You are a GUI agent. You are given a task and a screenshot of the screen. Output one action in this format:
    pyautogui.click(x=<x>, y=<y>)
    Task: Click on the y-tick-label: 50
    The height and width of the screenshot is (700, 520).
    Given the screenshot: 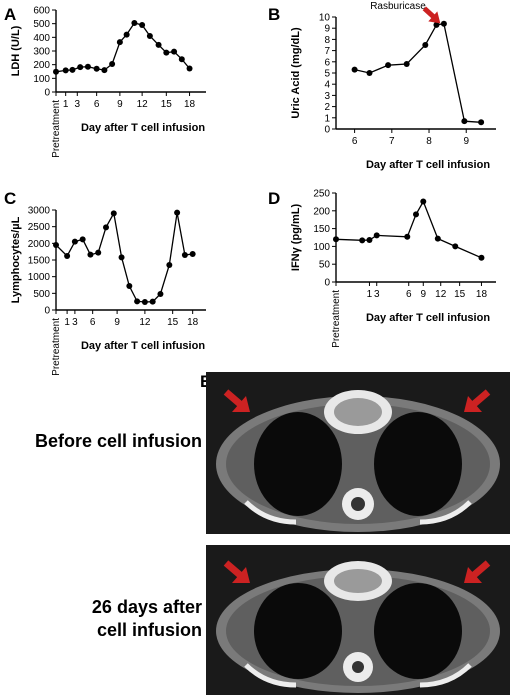 What is the action you would take?
    pyautogui.click(x=325, y=265)
    